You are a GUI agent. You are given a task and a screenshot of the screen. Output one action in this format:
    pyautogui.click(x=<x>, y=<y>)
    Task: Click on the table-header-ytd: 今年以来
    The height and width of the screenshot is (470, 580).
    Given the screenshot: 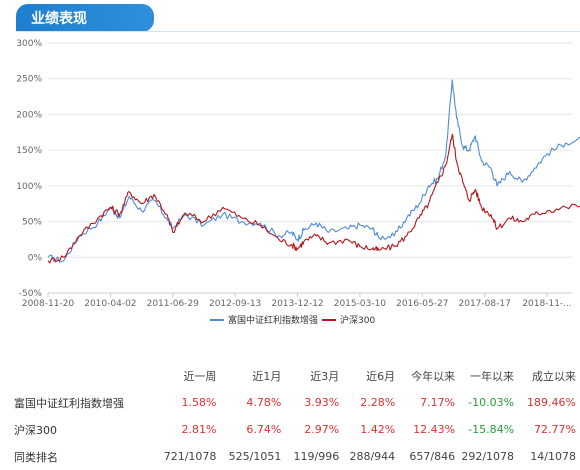 What is the action you would take?
    pyautogui.click(x=433, y=376)
    